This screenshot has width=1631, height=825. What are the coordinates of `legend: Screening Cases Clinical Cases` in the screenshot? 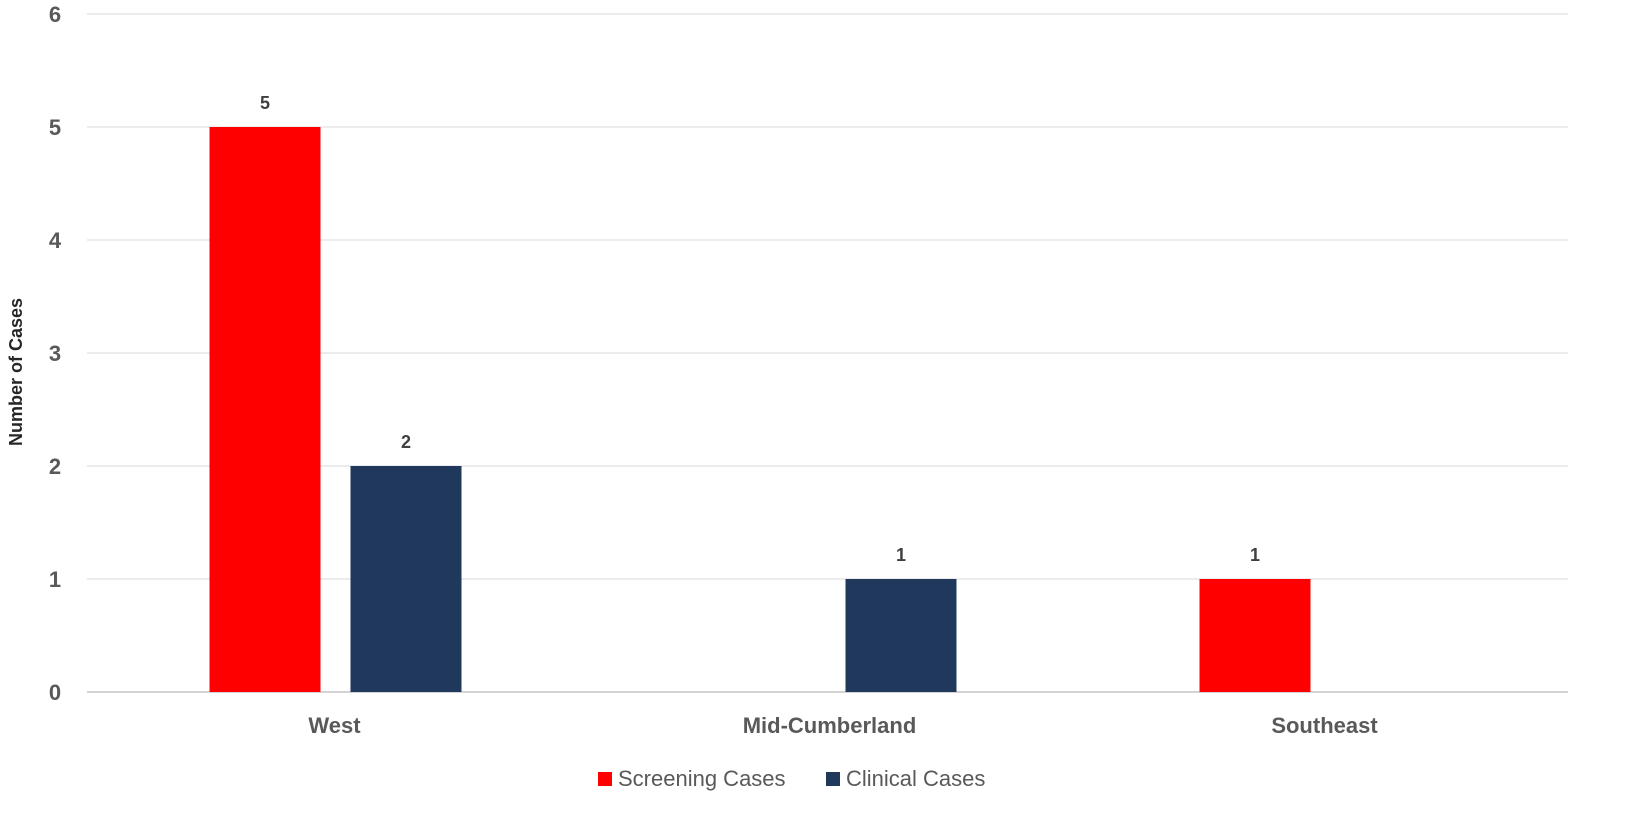 It's located at (791, 778).